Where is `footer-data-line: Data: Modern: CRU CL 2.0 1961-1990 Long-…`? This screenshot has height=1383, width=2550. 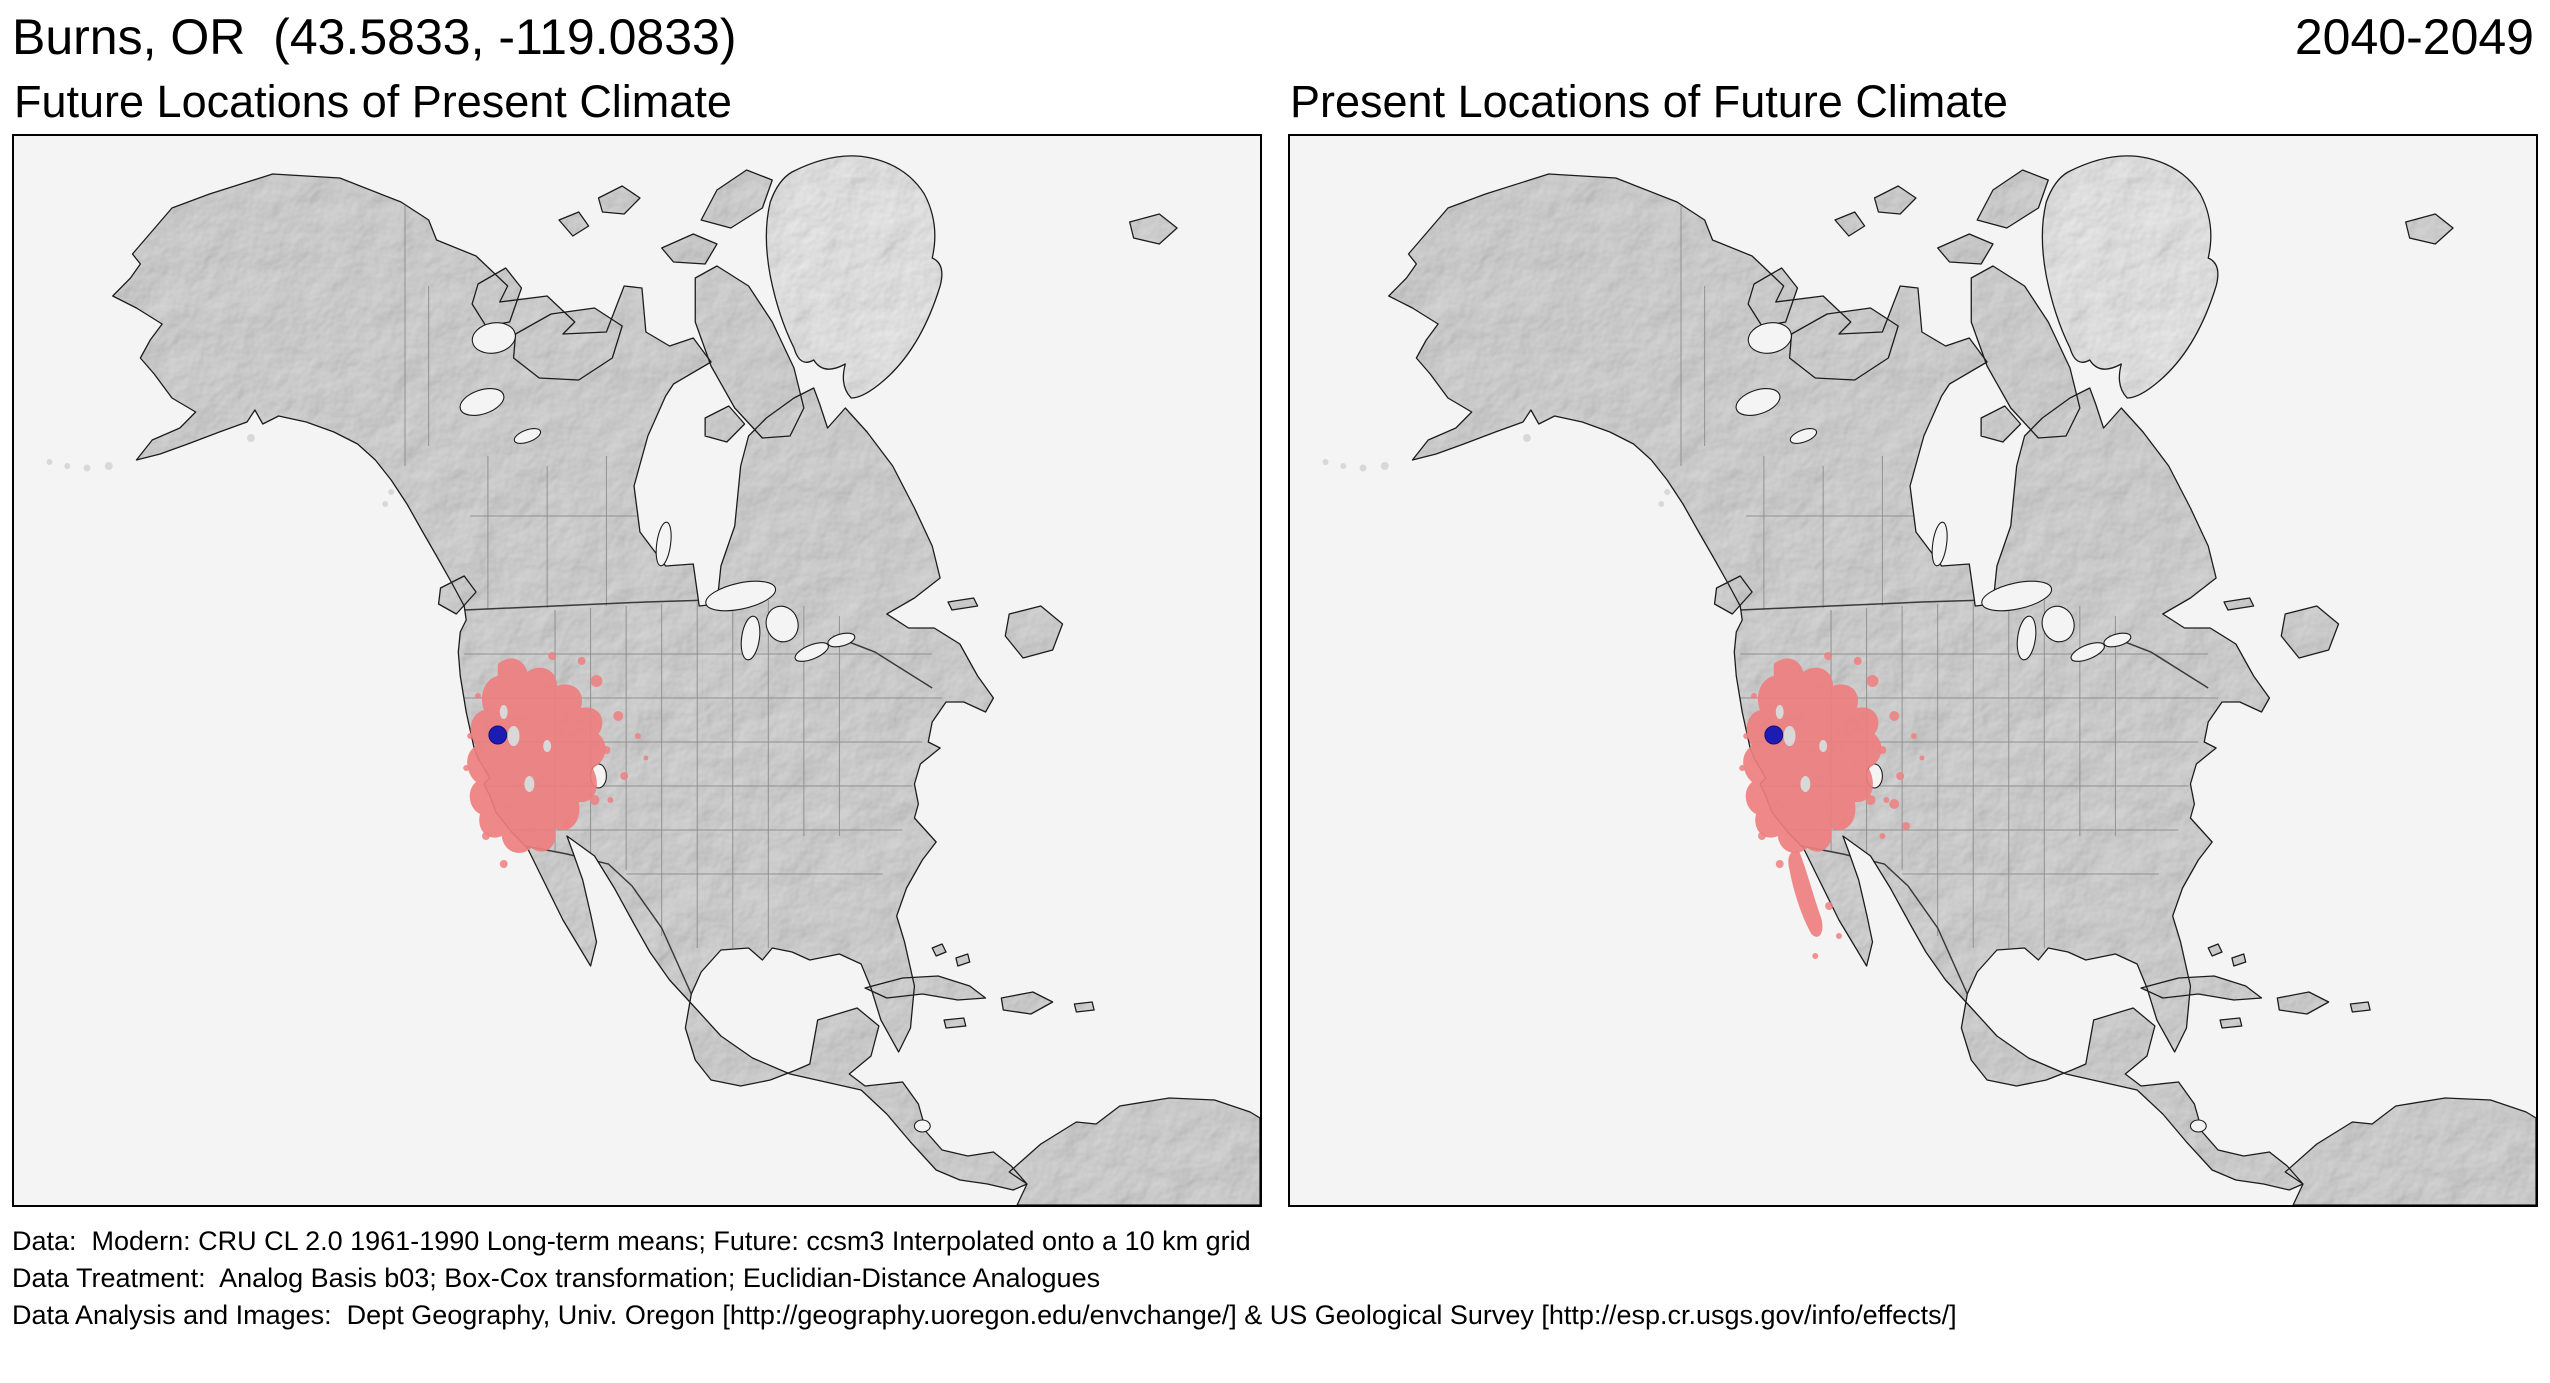 footer-data-line: Data: Modern: CRU CL 2.0 1961-1990 Long-… is located at coordinates (631, 1241).